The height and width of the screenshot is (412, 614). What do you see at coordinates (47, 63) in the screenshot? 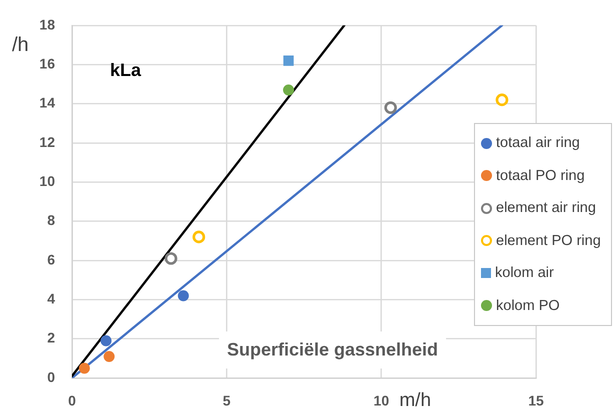
I see `y-tick-label: 16` at bounding box center [47, 63].